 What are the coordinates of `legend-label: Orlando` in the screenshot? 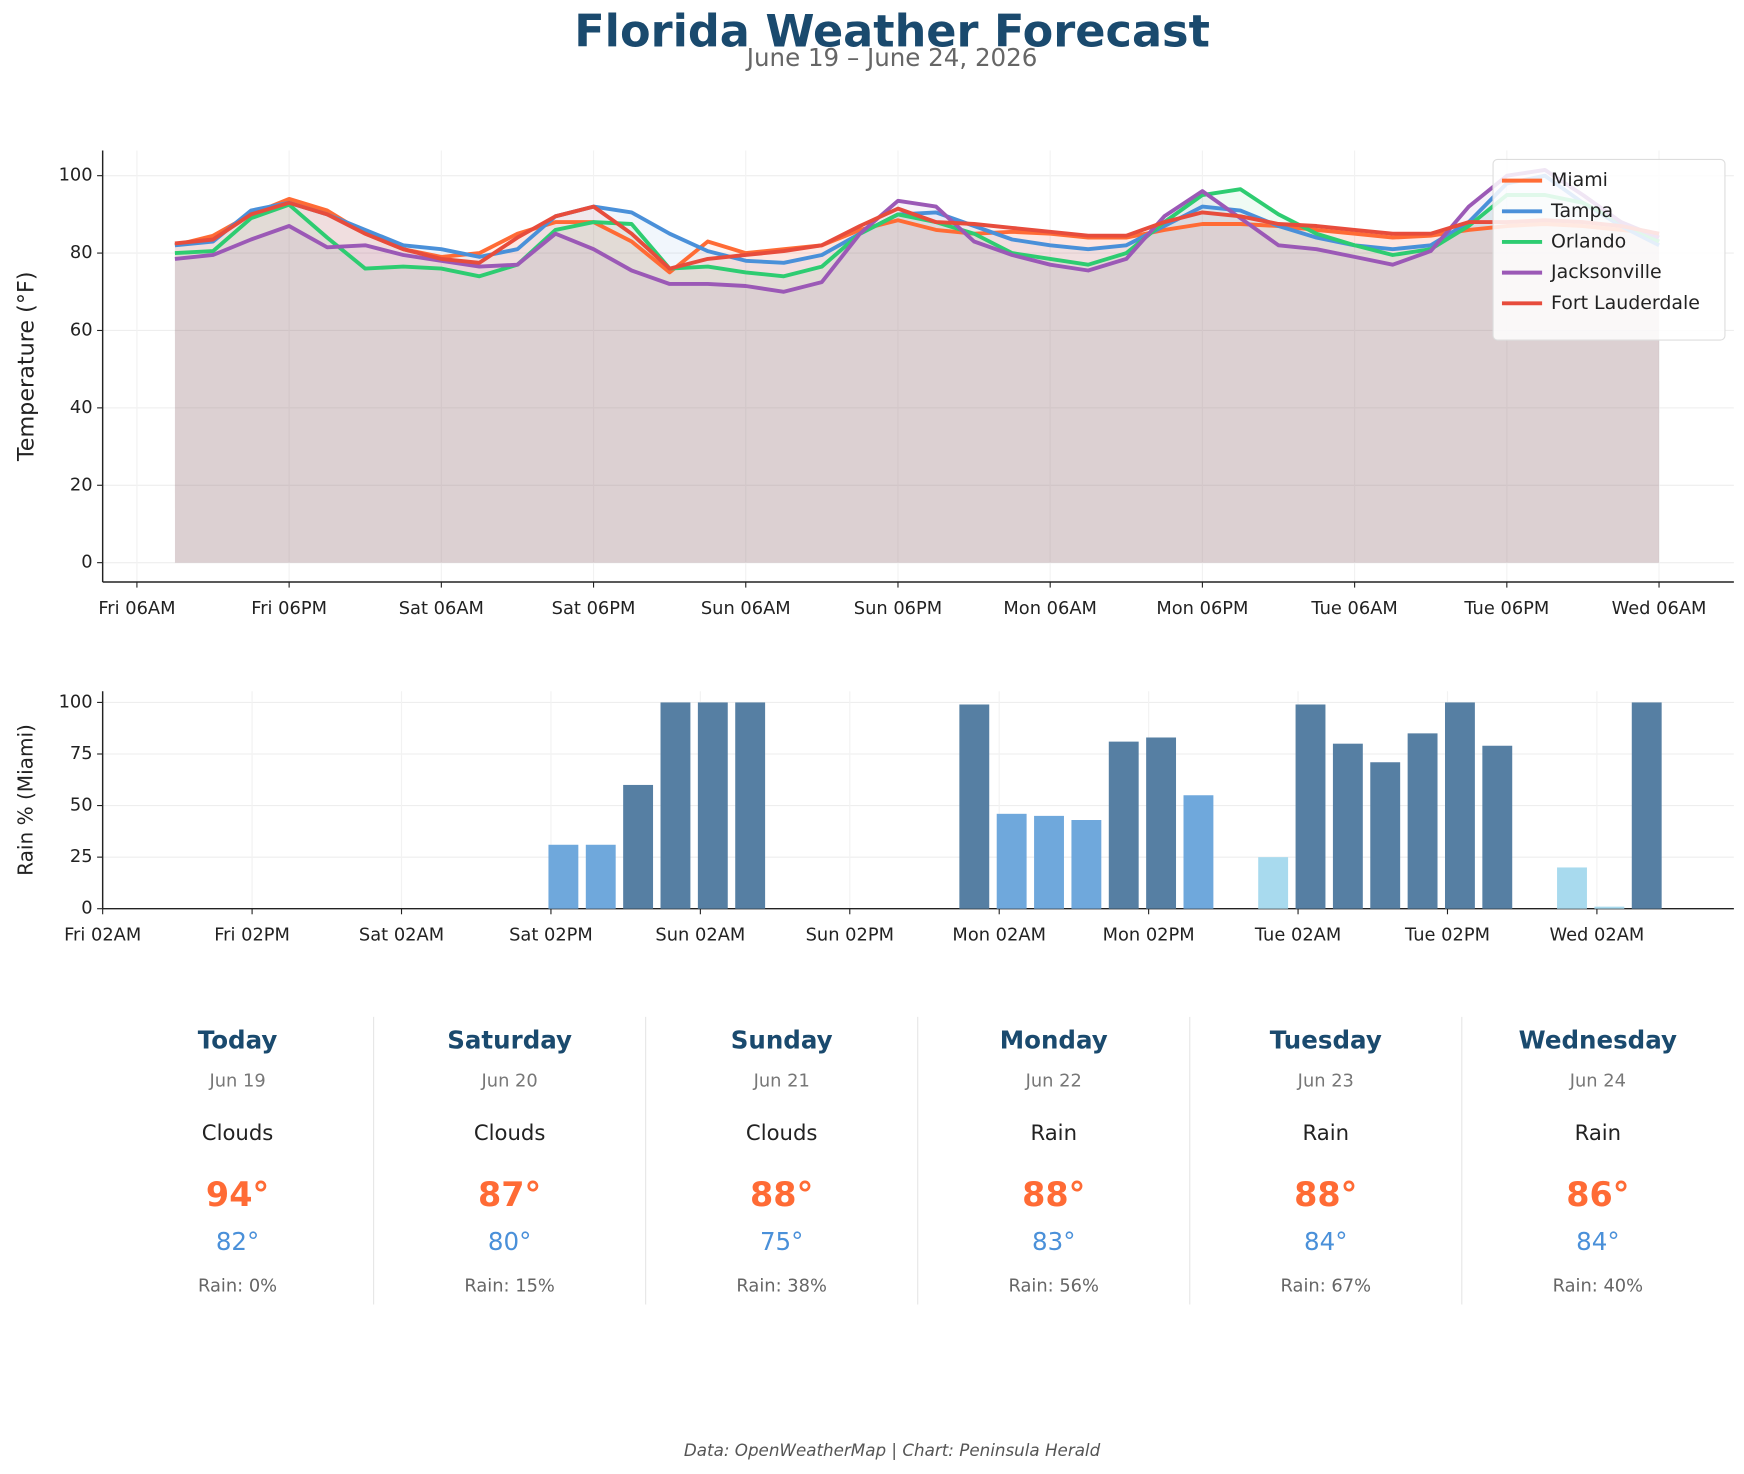 It's located at (1588, 241).